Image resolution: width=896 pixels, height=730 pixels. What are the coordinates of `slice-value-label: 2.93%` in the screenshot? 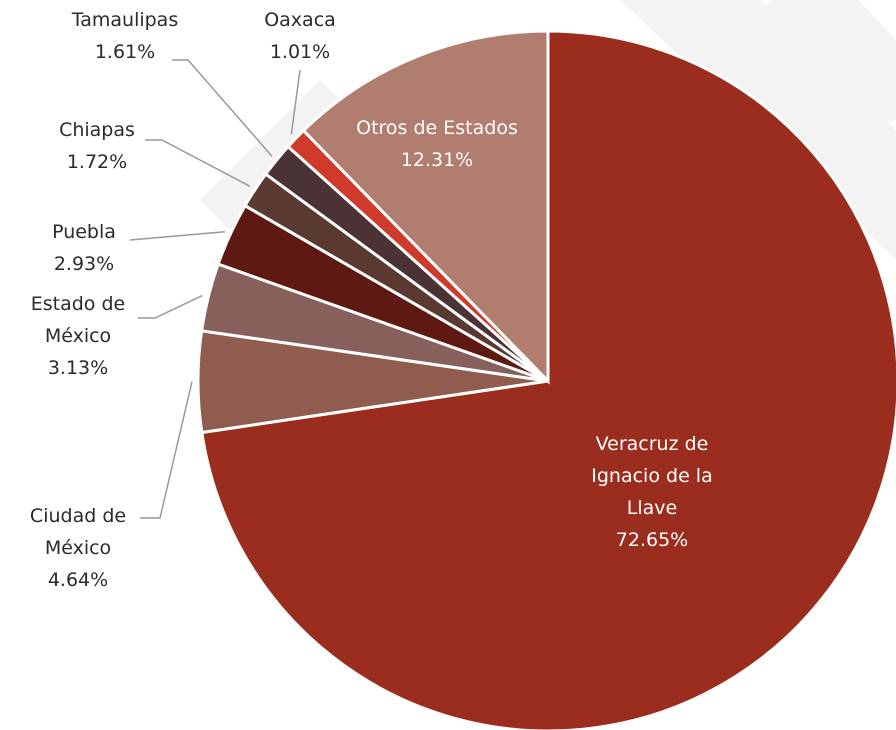 It's located at (84, 264).